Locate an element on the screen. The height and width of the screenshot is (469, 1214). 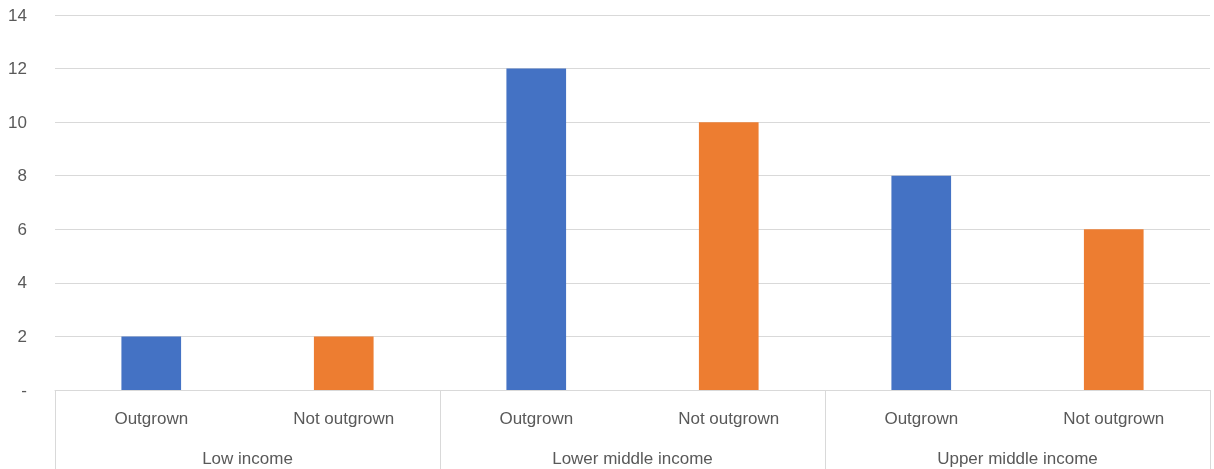
y-tick-label: - is located at coordinates (24, 390).